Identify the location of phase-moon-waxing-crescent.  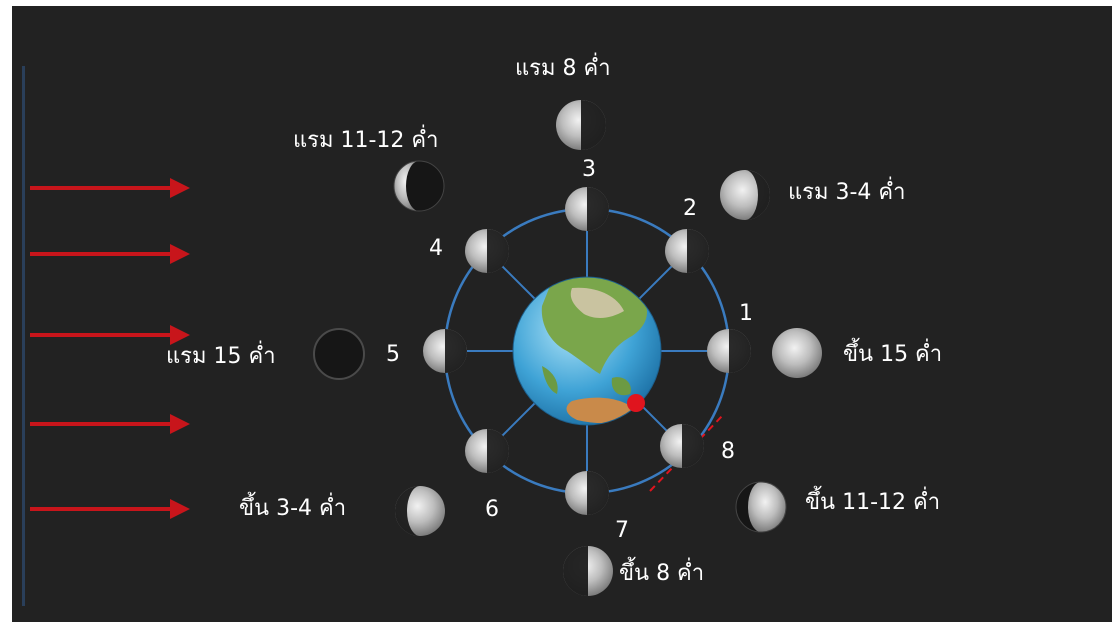
(420, 511).